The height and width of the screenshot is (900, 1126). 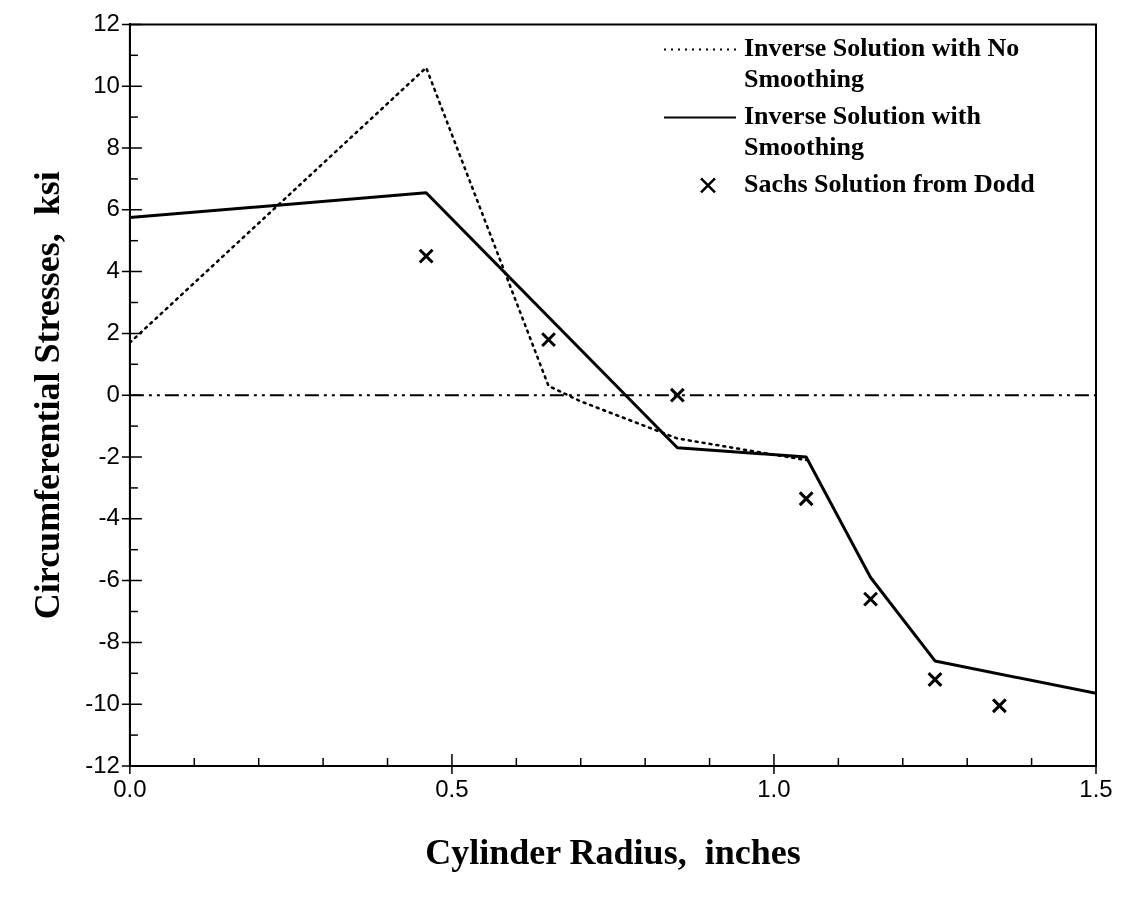 What do you see at coordinates (113, 332) in the screenshot?
I see `y-tick-label: 2` at bounding box center [113, 332].